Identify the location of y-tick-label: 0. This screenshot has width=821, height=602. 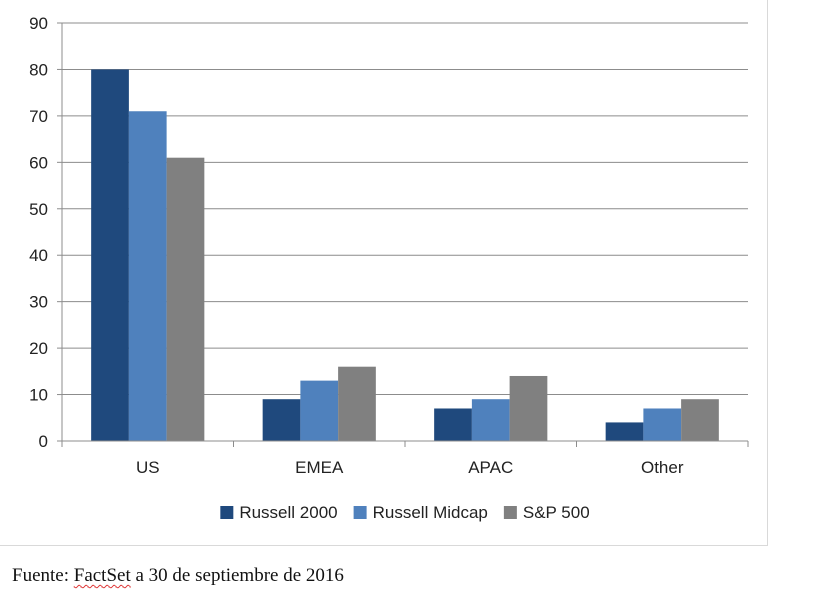
(43, 441).